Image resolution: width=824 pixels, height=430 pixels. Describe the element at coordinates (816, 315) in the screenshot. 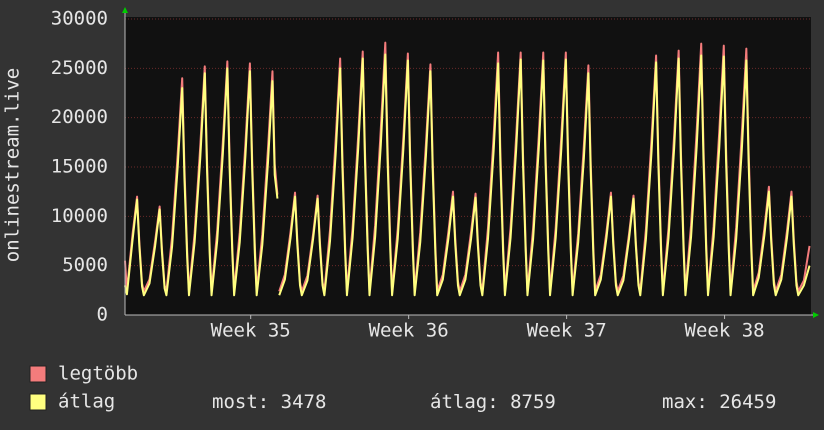

I see `x-arrow` at that location.